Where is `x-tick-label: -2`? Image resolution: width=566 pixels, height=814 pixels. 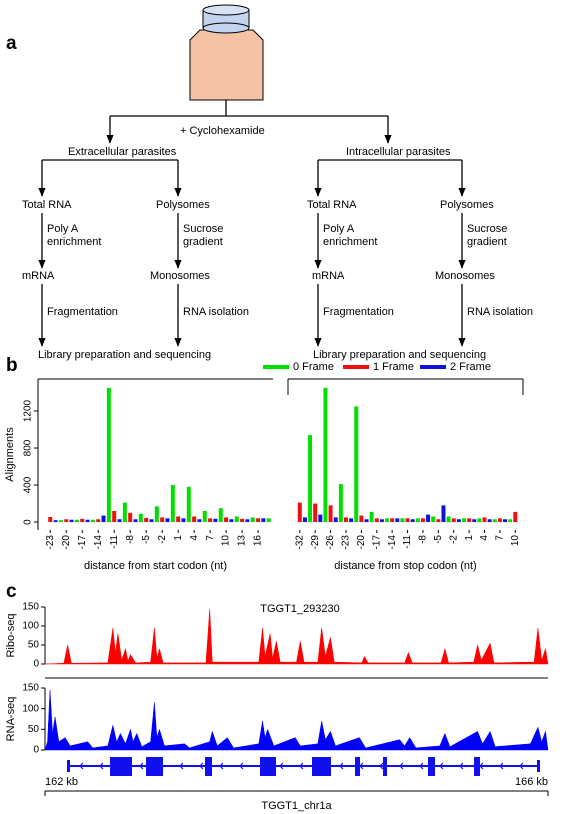 x-tick-label: -2 is located at coordinates (453, 539).